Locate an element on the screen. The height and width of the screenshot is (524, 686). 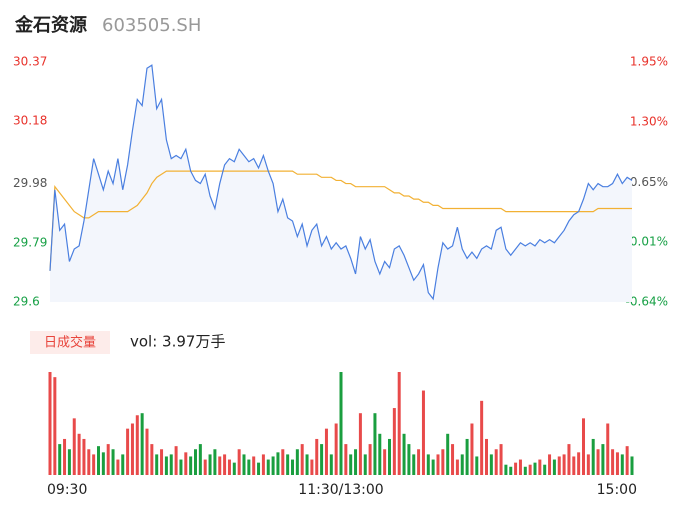
y2-tick-label: -0.64% is located at coordinates (647, 302).